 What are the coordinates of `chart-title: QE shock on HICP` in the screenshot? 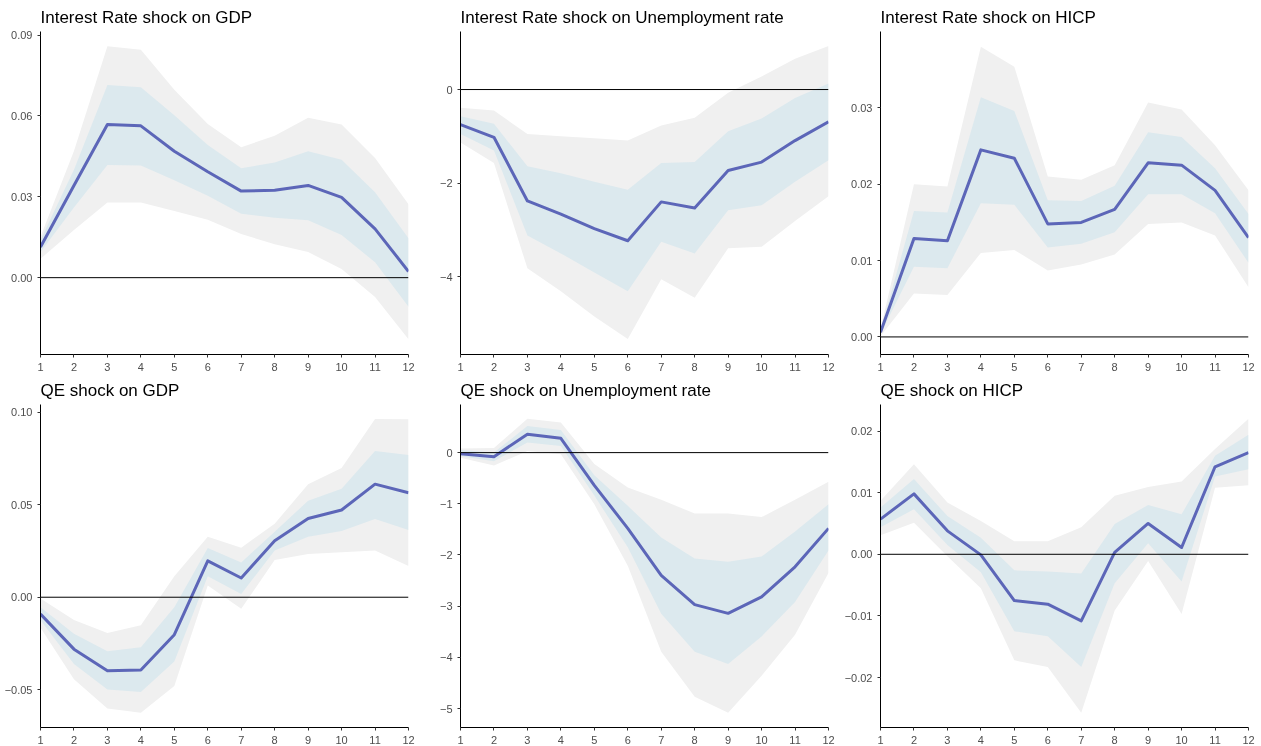 It's located at (952, 390).